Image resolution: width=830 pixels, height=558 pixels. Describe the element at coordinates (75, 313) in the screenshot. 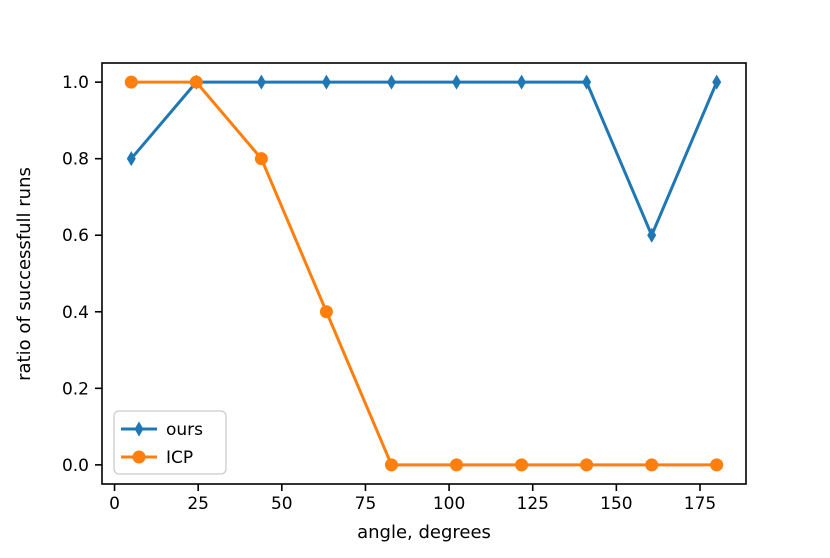

I see `y-tick-label: 0.4` at that location.